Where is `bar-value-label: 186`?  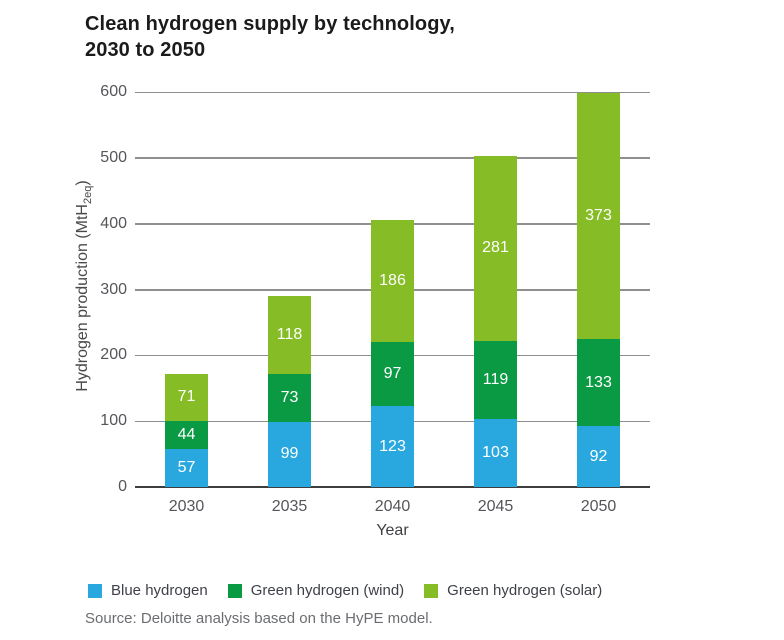 bar-value-label: 186 is located at coordinates (392, 280).